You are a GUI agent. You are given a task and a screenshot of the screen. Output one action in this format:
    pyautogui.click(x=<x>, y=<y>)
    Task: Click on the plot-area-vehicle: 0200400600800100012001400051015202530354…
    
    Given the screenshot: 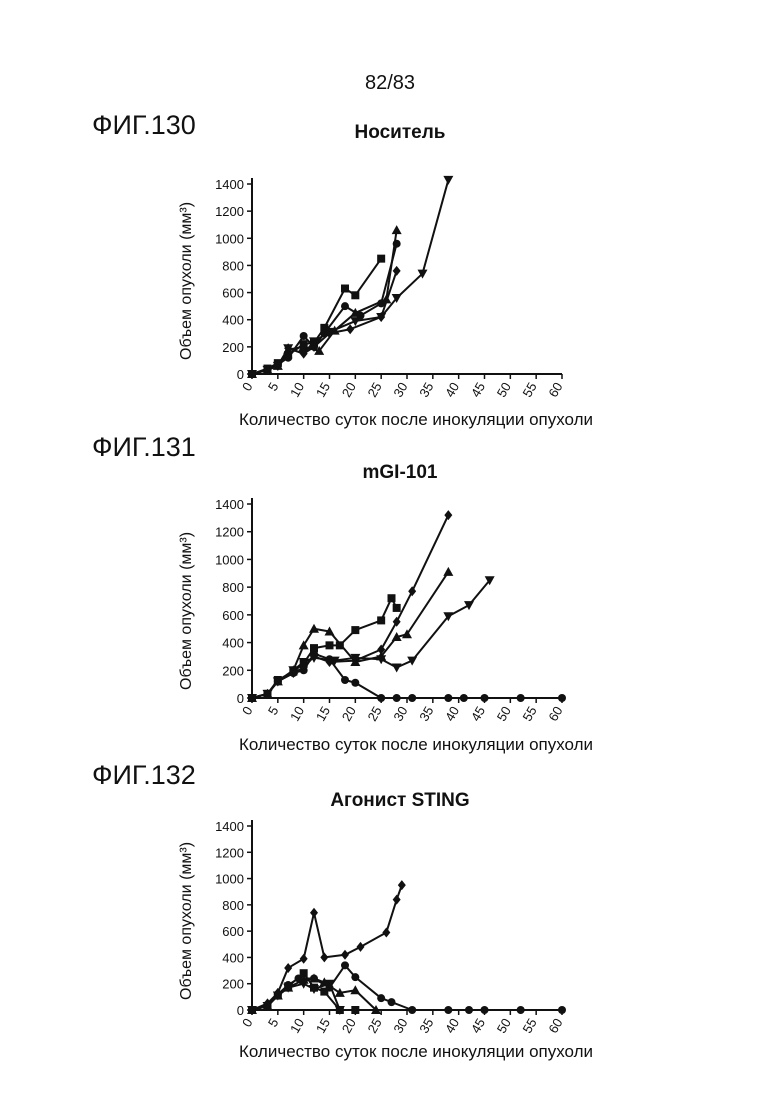 What is the action you would take?
    pyautogui.click(x=390, y=288)
    